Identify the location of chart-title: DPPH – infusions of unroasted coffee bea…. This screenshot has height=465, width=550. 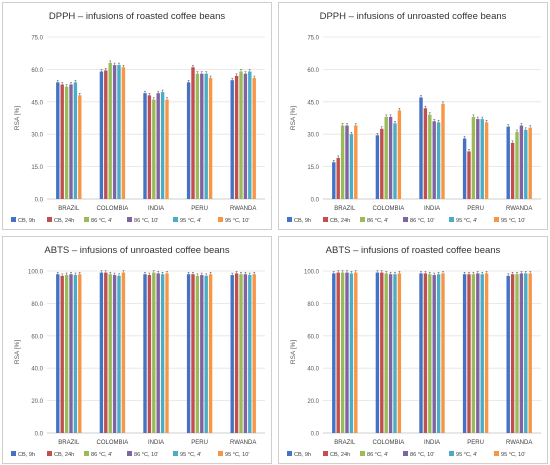
(413, 16).